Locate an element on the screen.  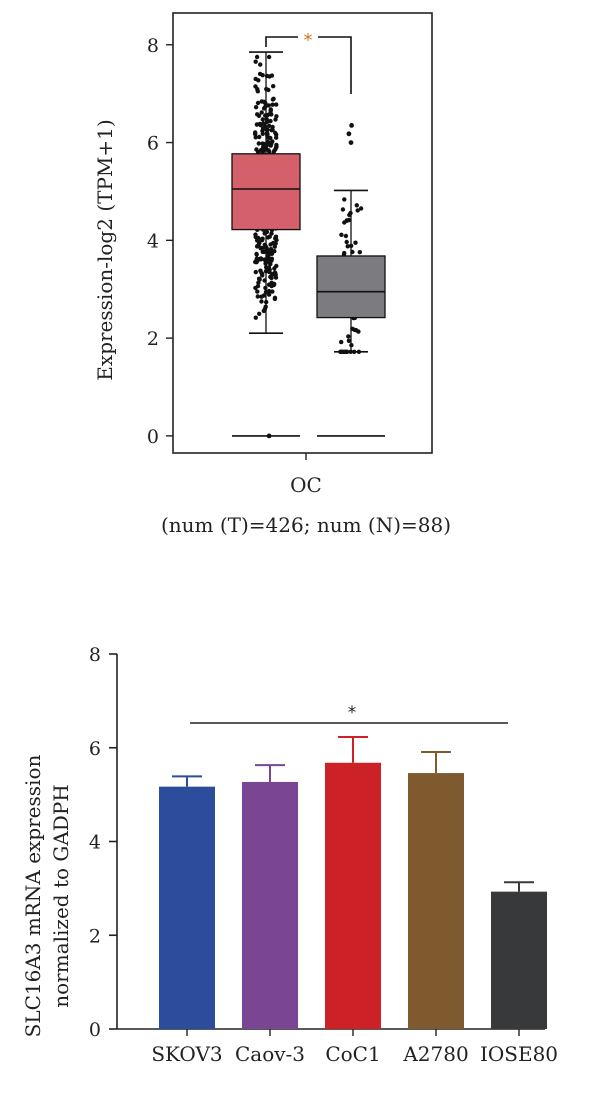
box-plot-significance-mark: * is located at coordinates (308, 40).